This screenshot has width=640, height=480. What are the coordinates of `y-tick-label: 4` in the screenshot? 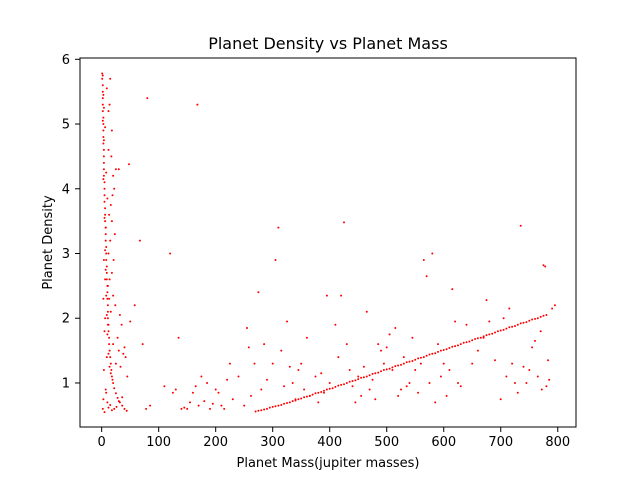 It's located at (66, 189).